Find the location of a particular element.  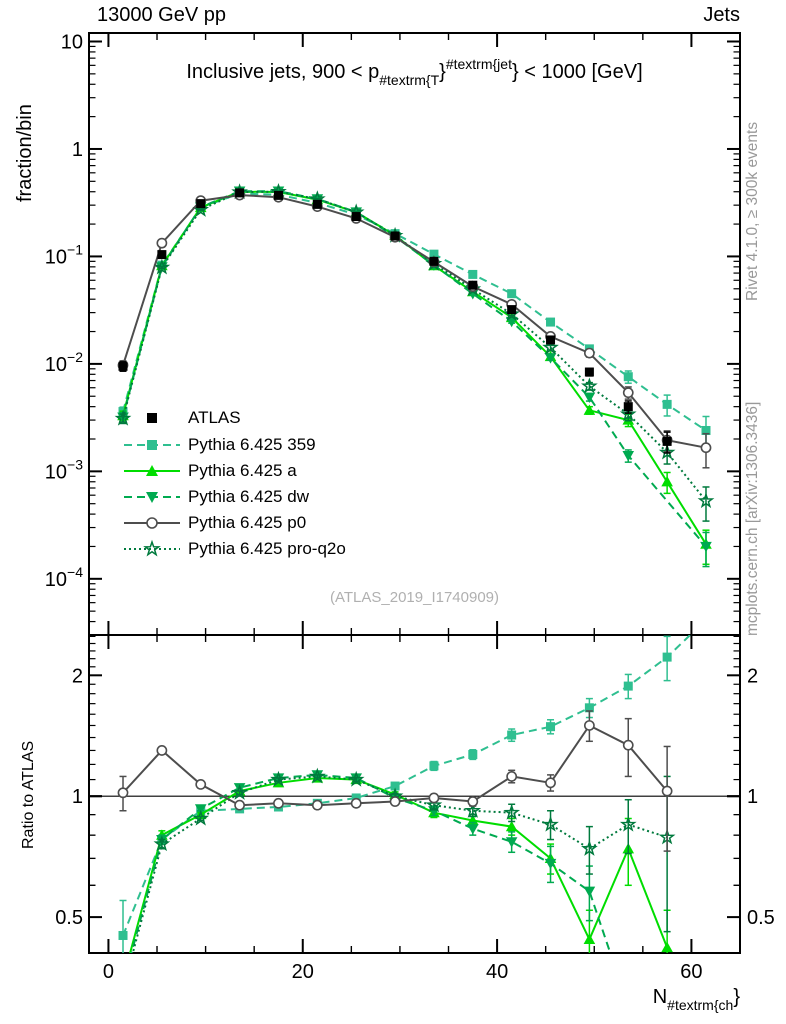

legend-swatch-pythia-dw is located at coordinates (152, 497).